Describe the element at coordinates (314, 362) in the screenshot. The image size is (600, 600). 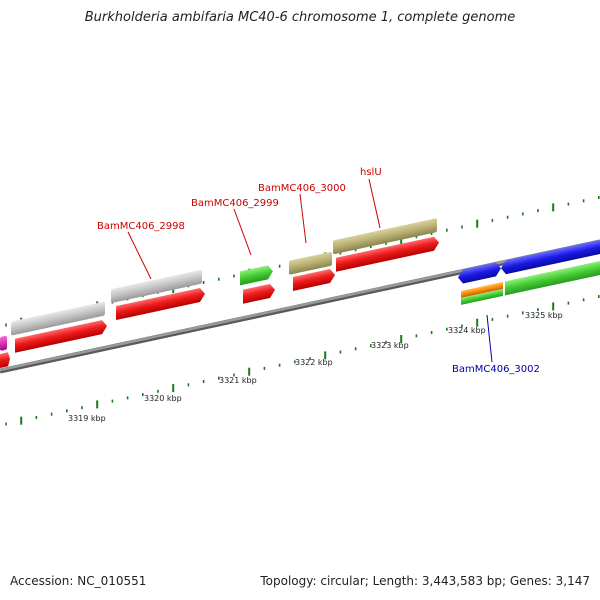
I see `ruler-label: 3322 kbp` at that location.